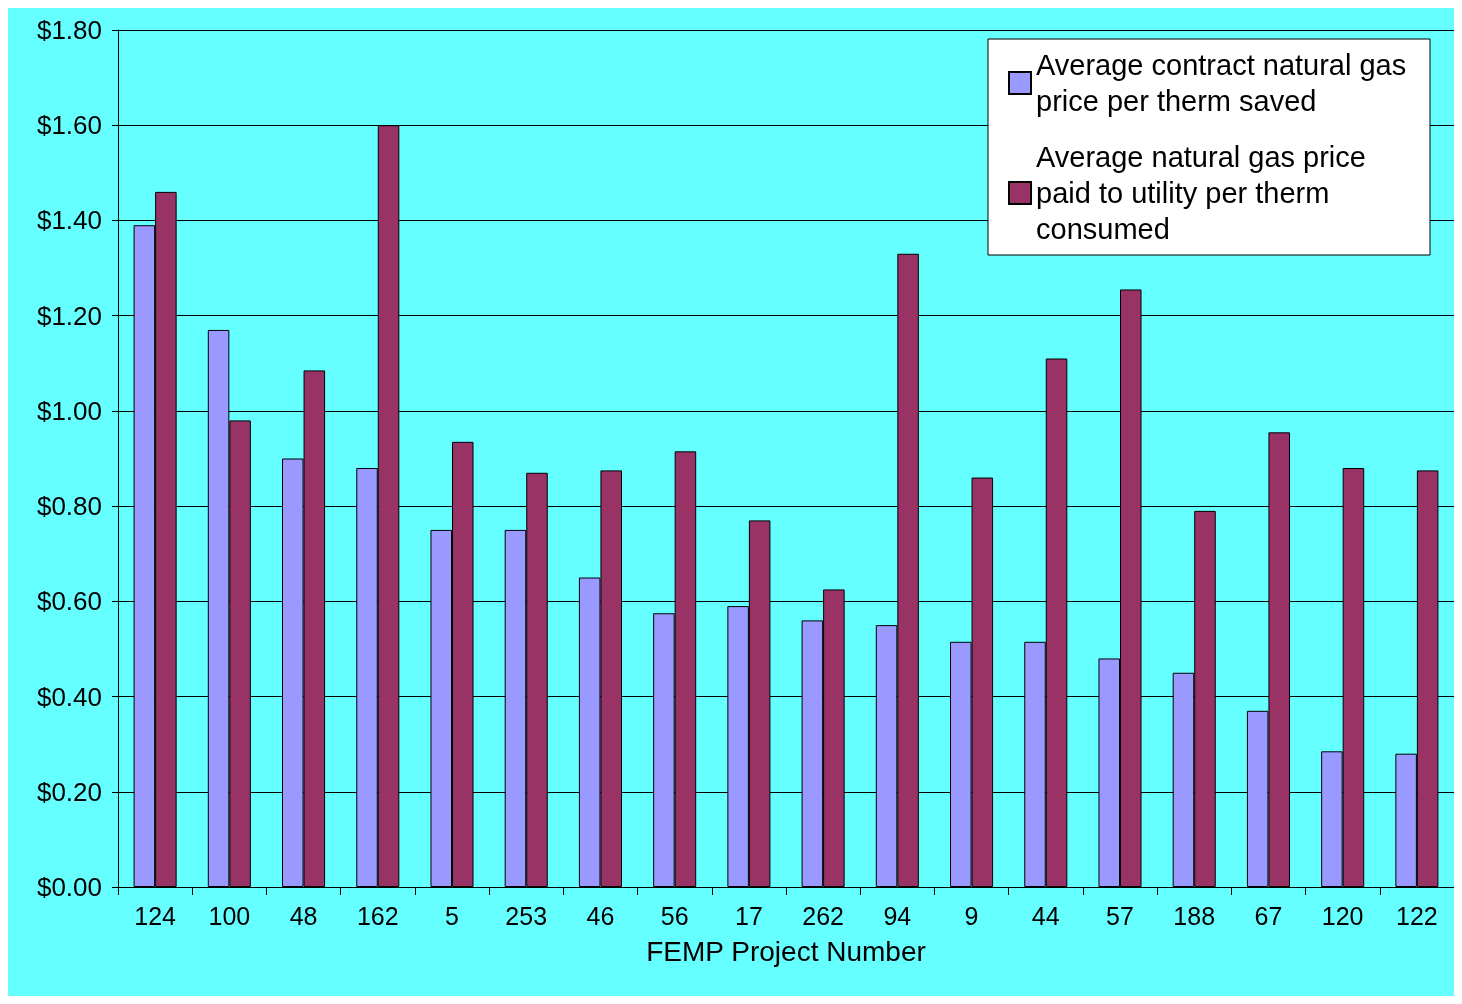 The width and height of the screenshot is (1462, 1004). Describe the element at coordinates (1225, 83) in the screenshot. I see `legend-label: Average contract natural gas price per therm saved` at that location.